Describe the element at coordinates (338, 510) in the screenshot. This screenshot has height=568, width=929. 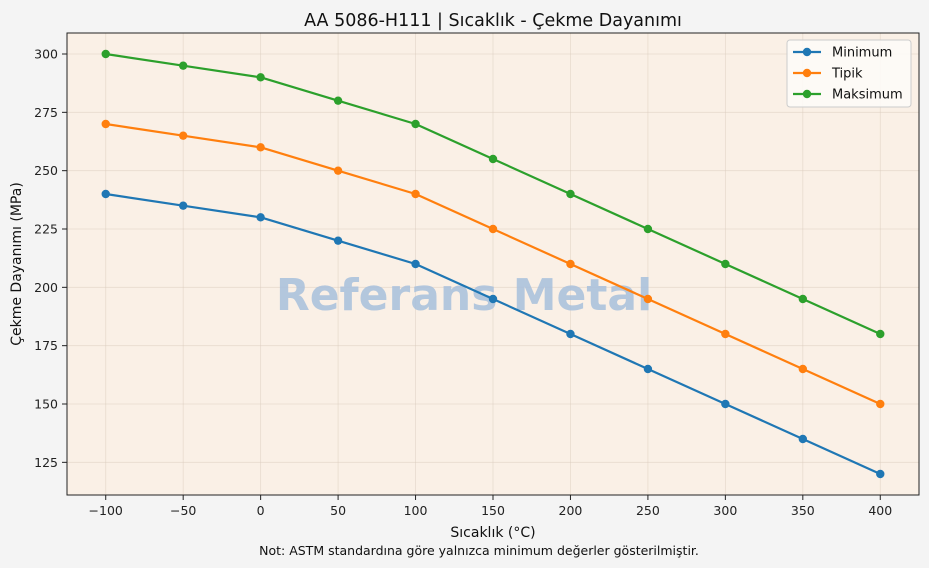
I see `x-tick-label: 50` at that location.